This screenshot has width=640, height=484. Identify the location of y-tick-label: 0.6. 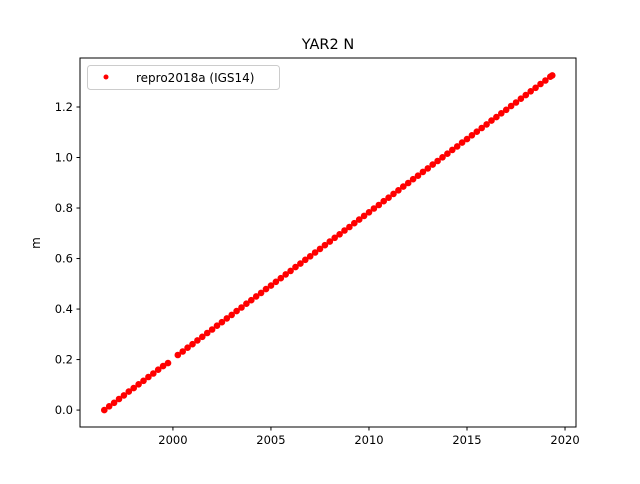
(64, 259).